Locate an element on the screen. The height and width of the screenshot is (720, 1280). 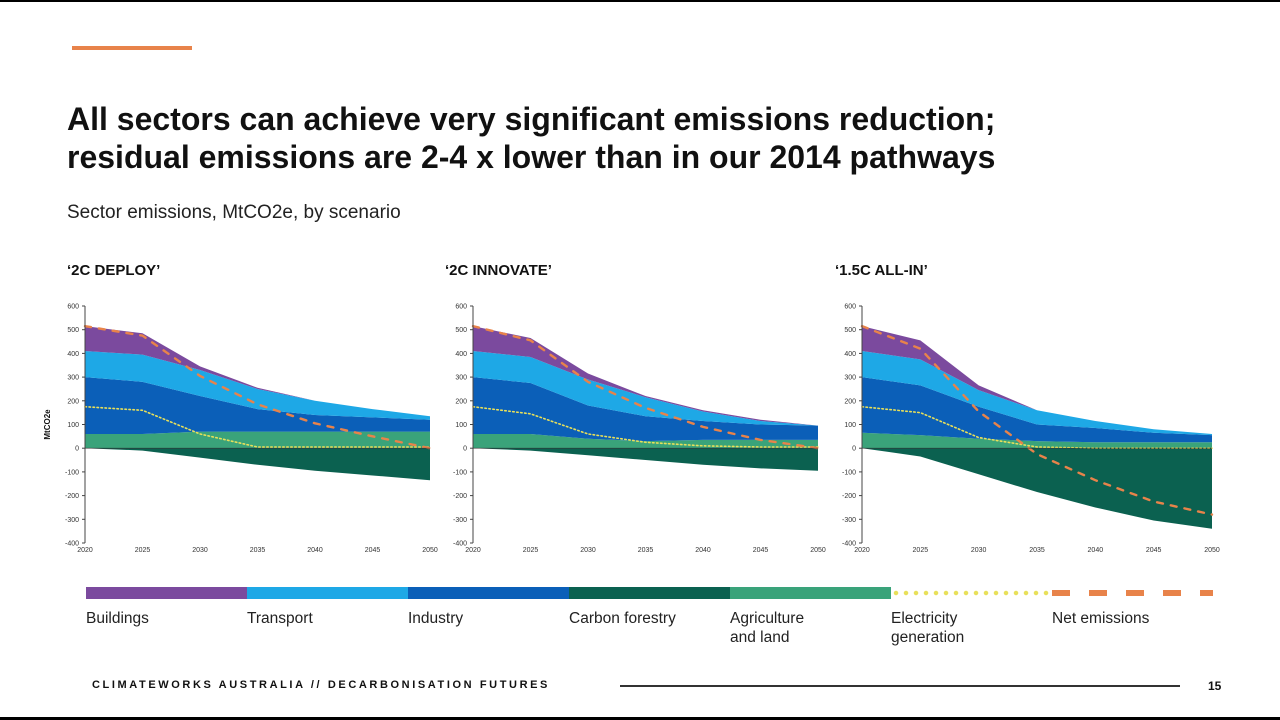
legend-label: Net emissions is located at coordinates (1101, 618).